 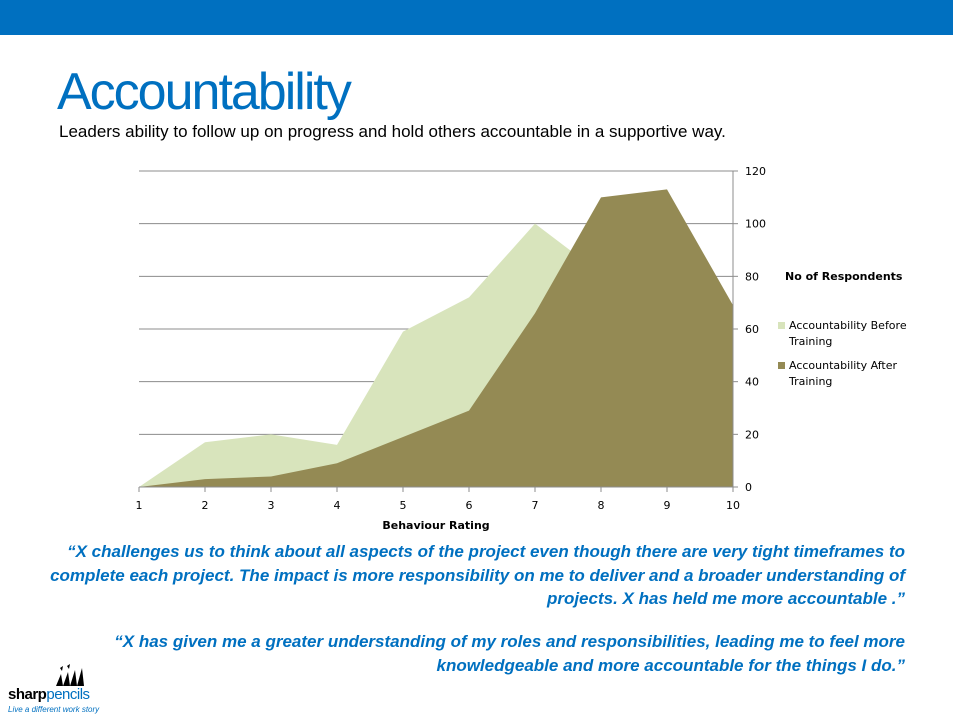 What do you see at coordinates (205, 505) in the screenshot?
I see `x-tick-label: 2` at bounding box center [205, 505].